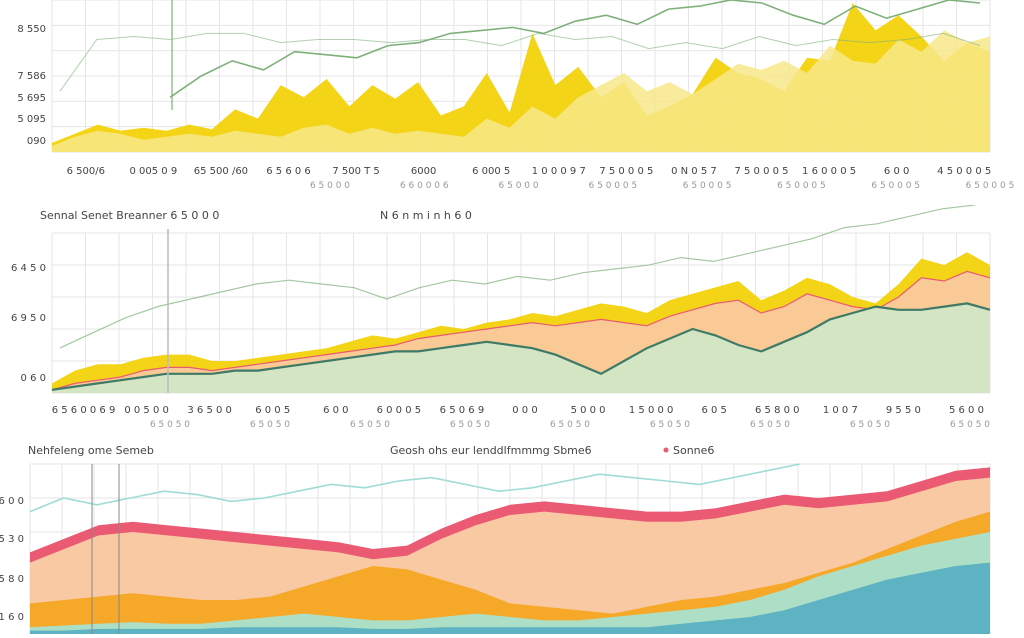 This screenshot has height=638, width=1024. What do you see at coordinates (36, 141) in the screenshot?
I see `y-tick-label-4: 090` at bounding box center [36, 141].